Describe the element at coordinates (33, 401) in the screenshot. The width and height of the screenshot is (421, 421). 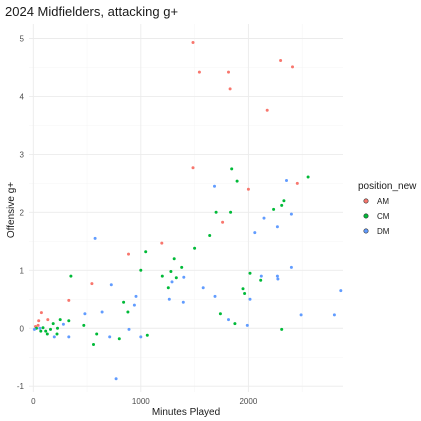
I see `x-tick-label: 0` at that location.